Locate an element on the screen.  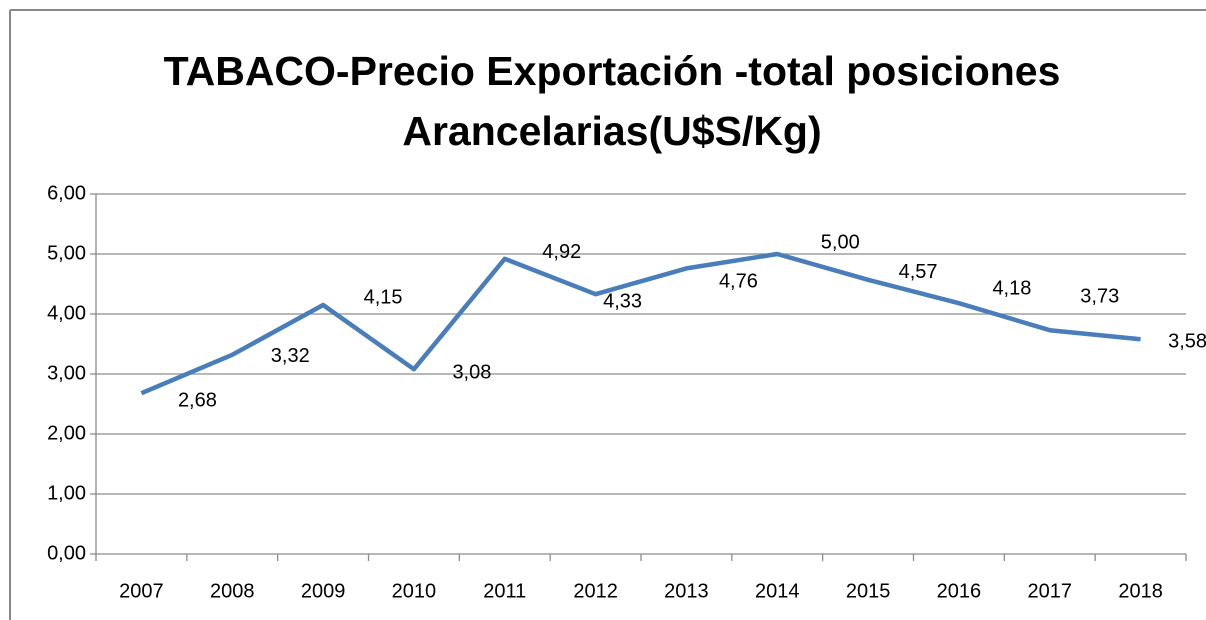
x-tick-label: 2008 is located at coordinates (232, 591).